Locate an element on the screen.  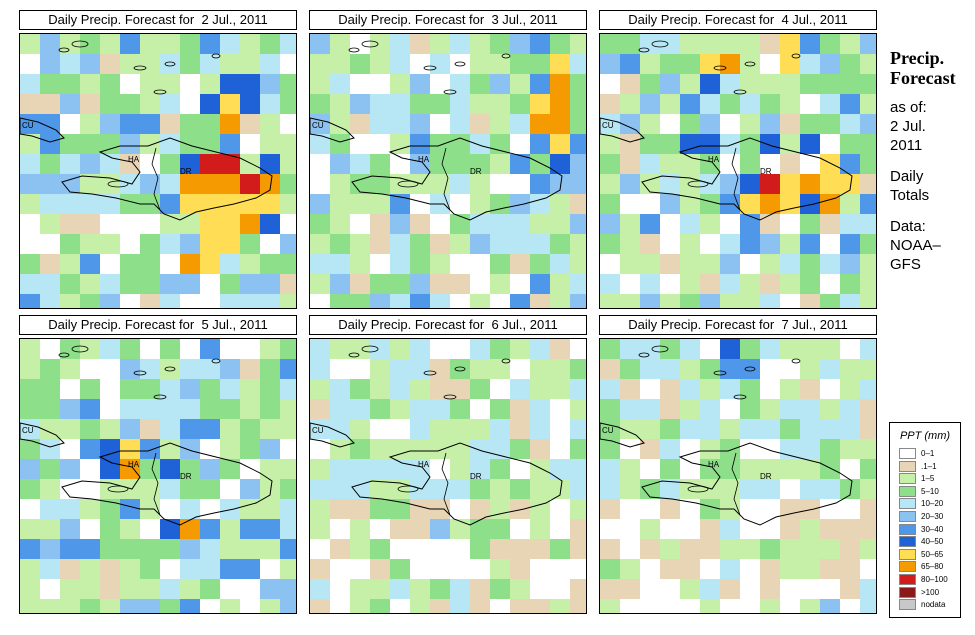
hispaniola-outline is located at coordinates (167, 484).